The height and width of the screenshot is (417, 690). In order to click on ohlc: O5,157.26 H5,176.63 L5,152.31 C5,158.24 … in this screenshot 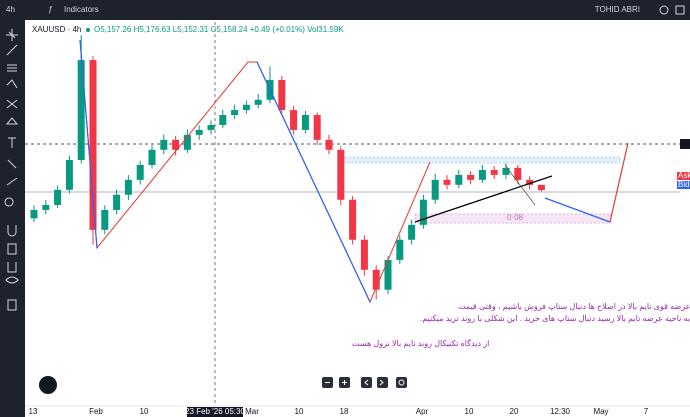, I will do `click(219, 29)`.